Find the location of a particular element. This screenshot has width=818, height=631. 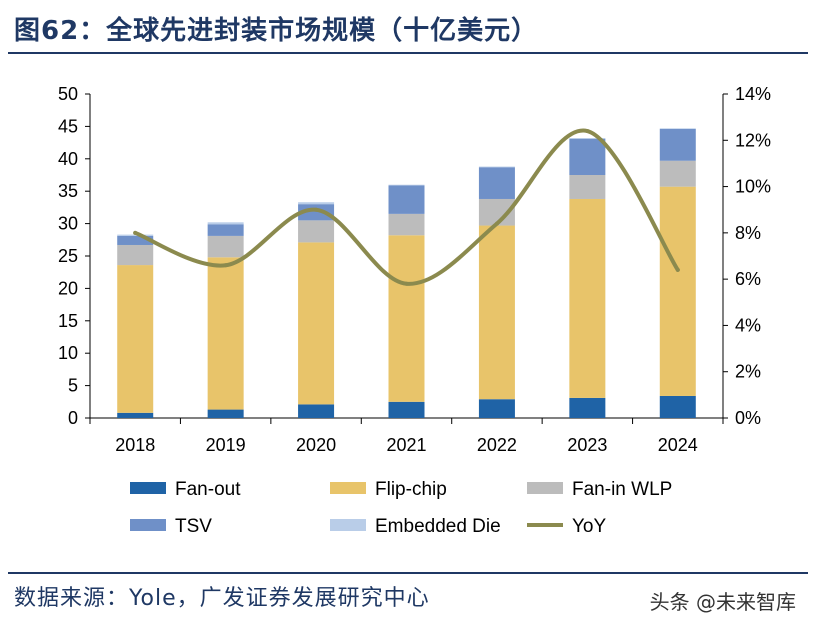

left-tick-label: 25 is located at coordinates (68, 256).